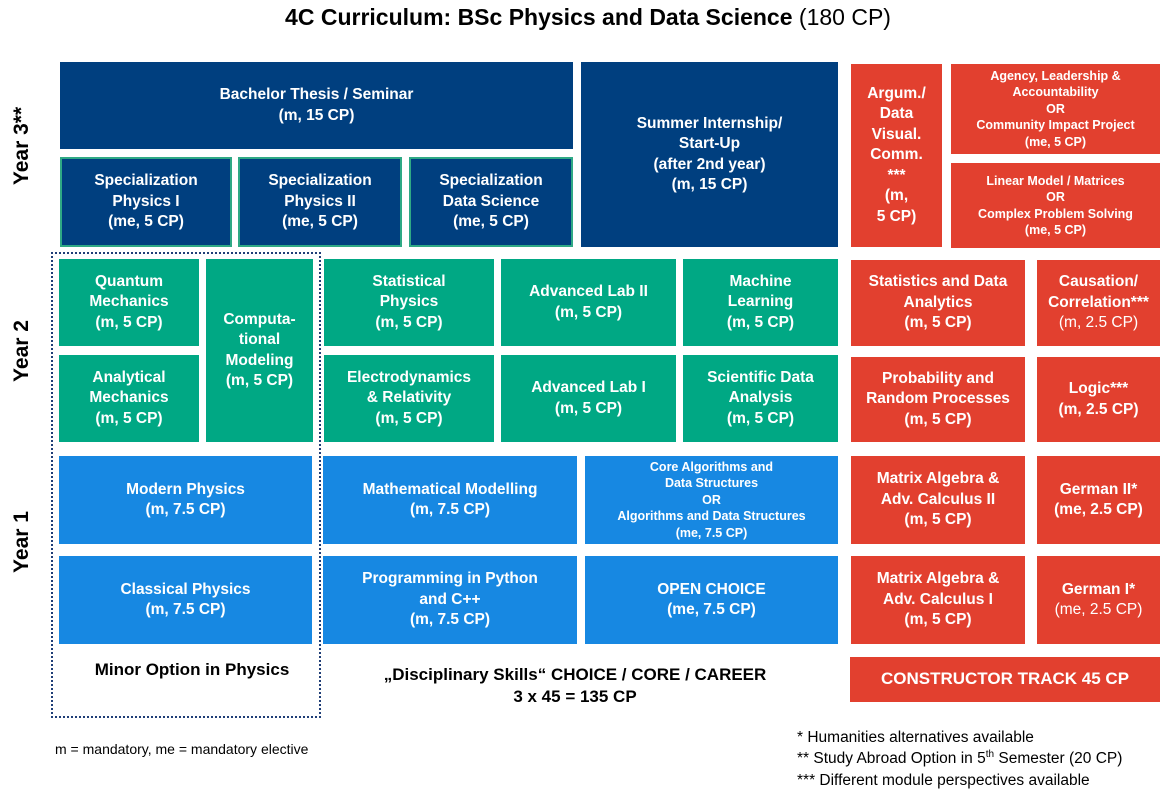  I want to click on module-text-line: Programming in Python, so click(450, 579).